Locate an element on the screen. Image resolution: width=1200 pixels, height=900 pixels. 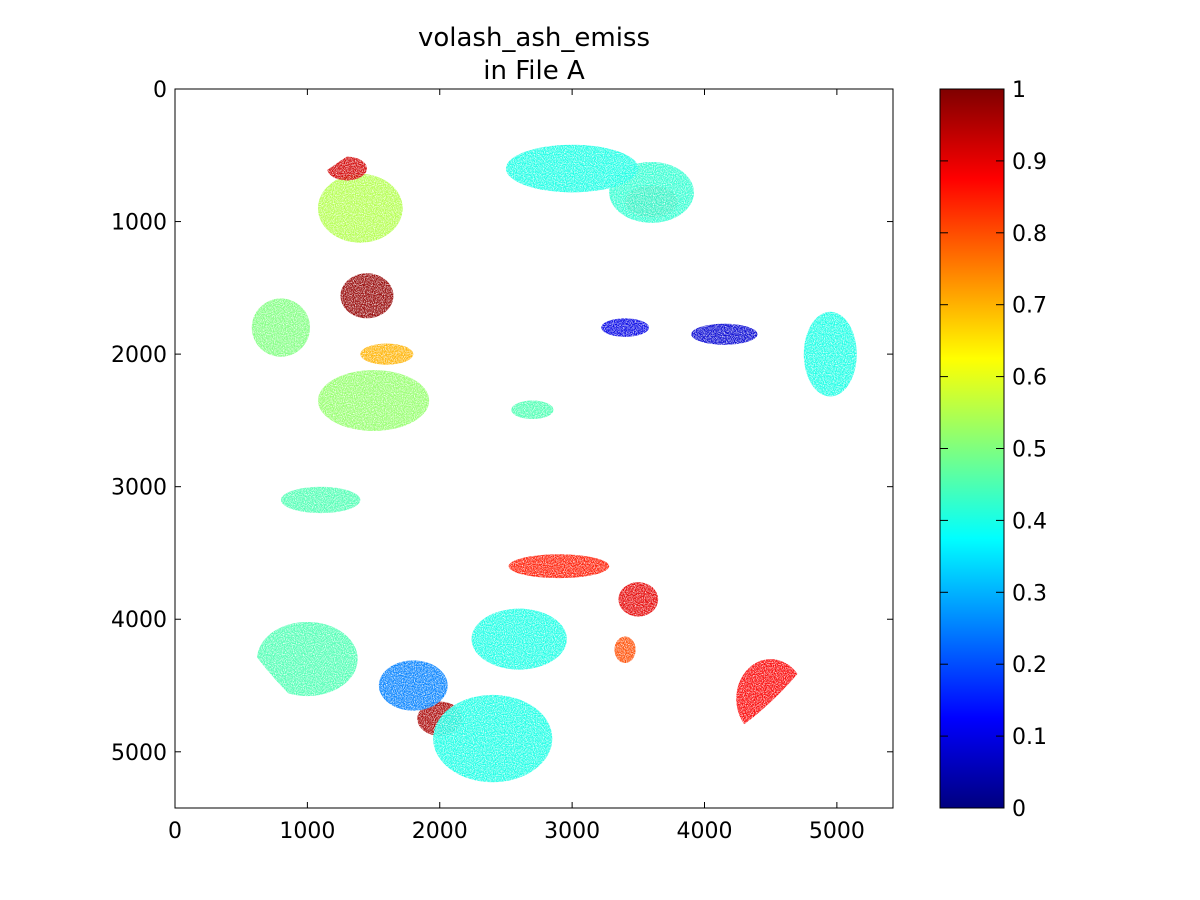
y-tick-label: 3000 is located at coordinates (139, 488).